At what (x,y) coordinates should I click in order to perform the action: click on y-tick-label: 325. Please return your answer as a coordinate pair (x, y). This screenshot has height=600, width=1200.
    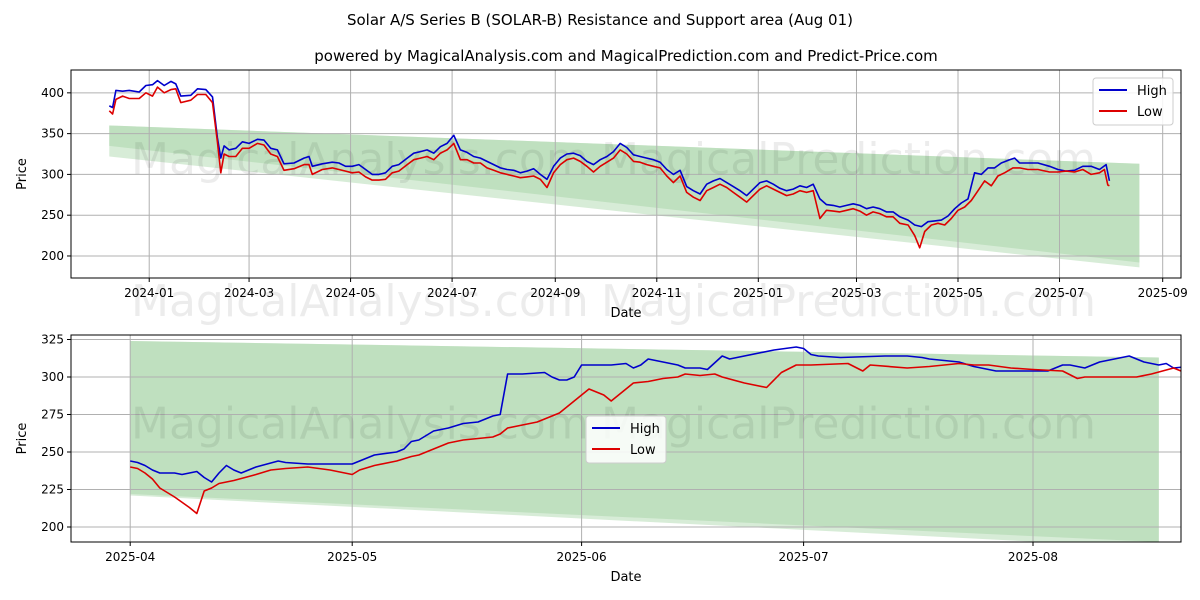
    Looking at the image, I should click on (52, 340).